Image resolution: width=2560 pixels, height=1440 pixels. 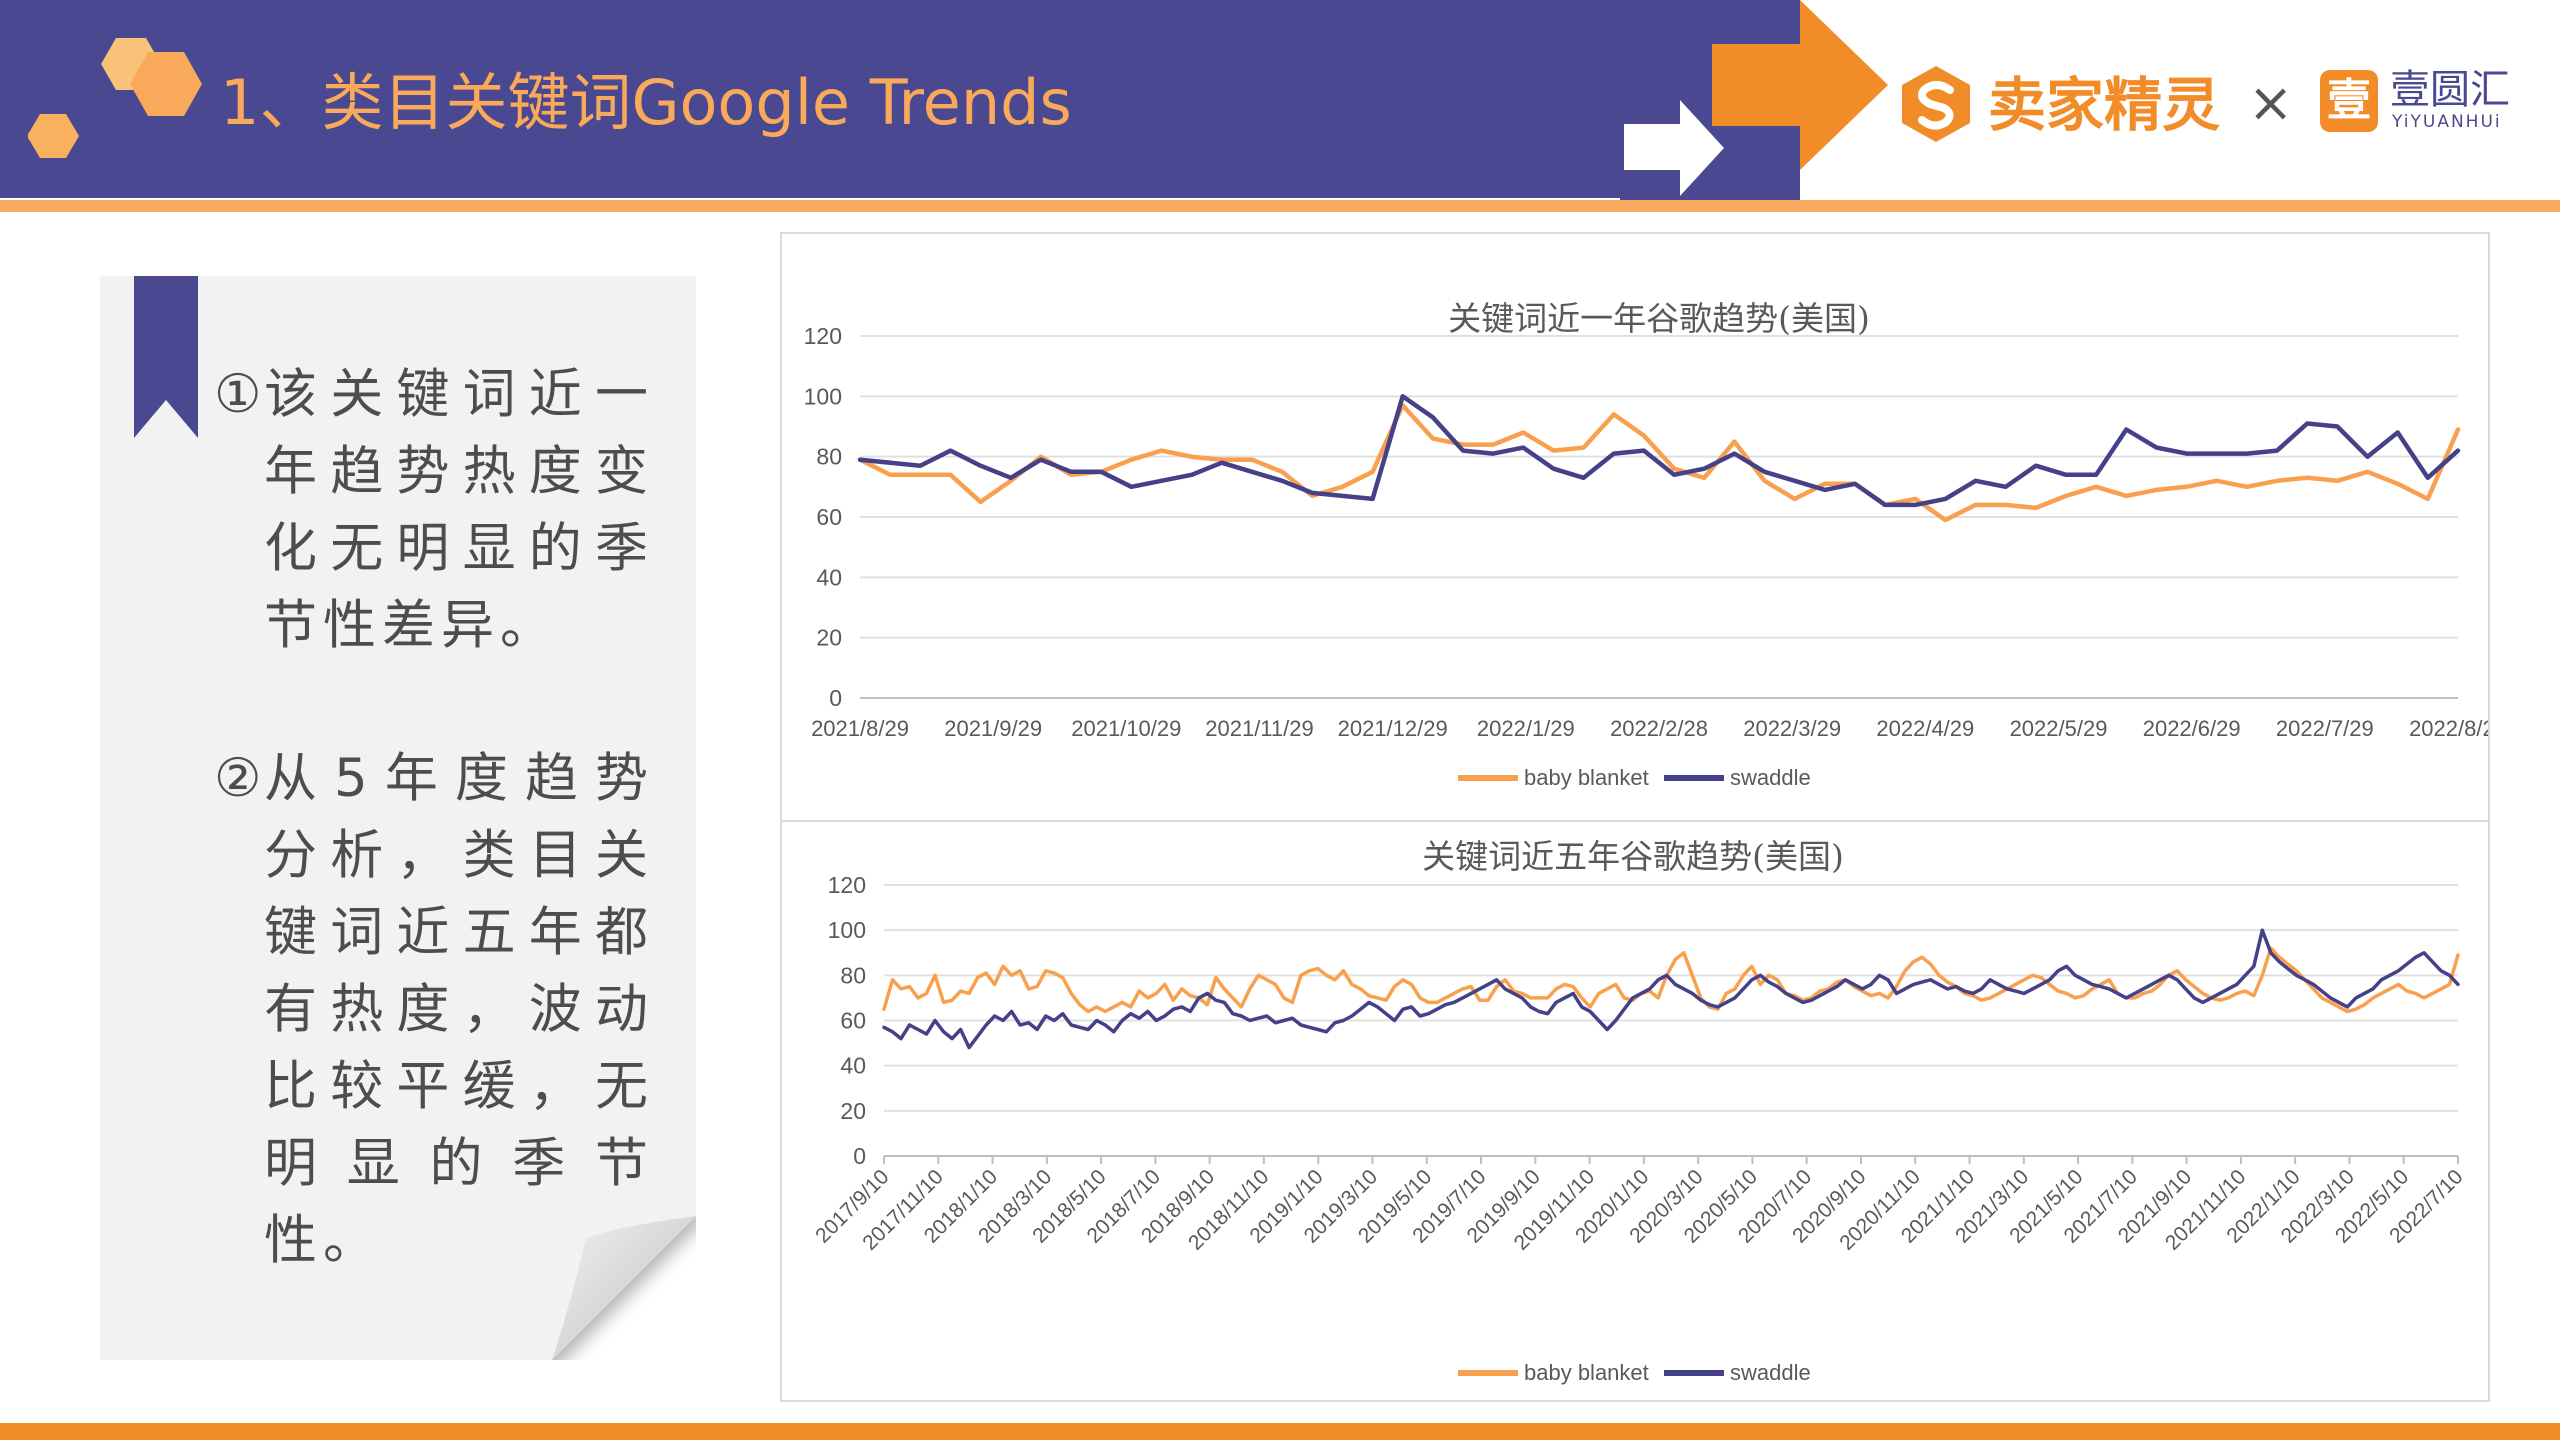 What do you see at coordinates (646, 102) in the screenshot?
I see `slide-title: 1、类目关键词Google Trends` at bounding box center [646, 102].